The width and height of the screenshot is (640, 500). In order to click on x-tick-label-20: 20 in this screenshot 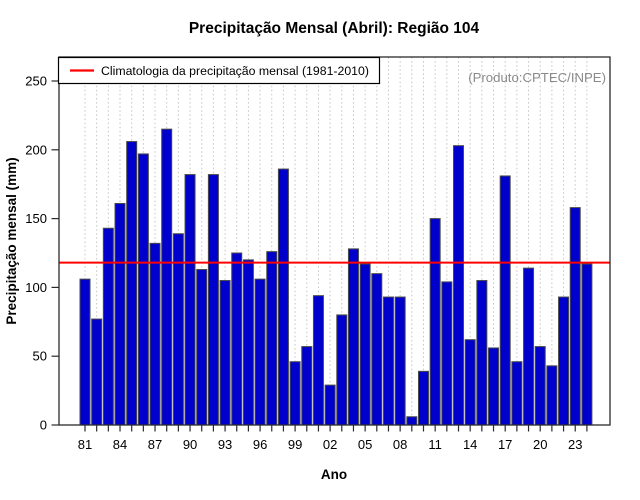, I will do `click(540, 444)`.